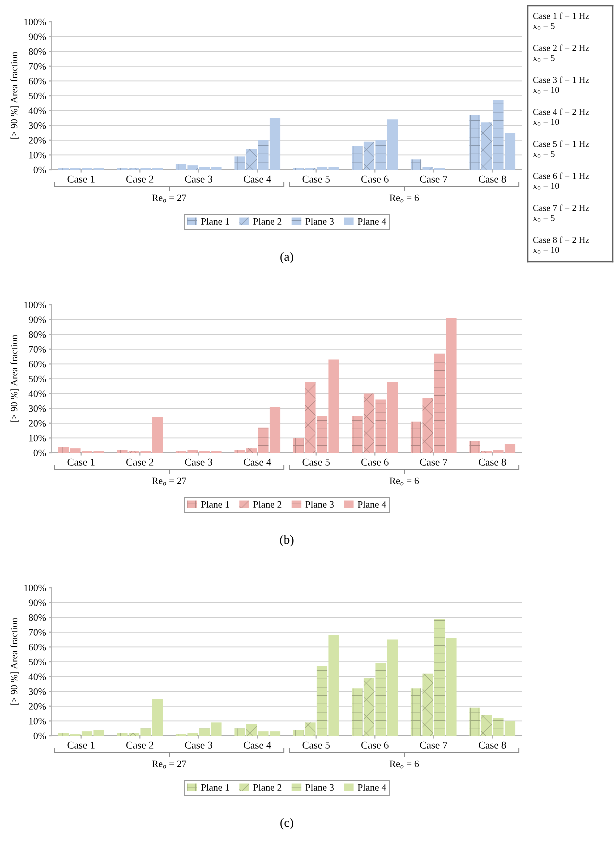 Image resolution: width=616 pixels, height=850 pixels. What do you see at coordinates (561, 117) in the screenshot?
I see `text: Case 4 f = 2 Hz x$_{0}$ = 10` at bounding box center [561, 117].